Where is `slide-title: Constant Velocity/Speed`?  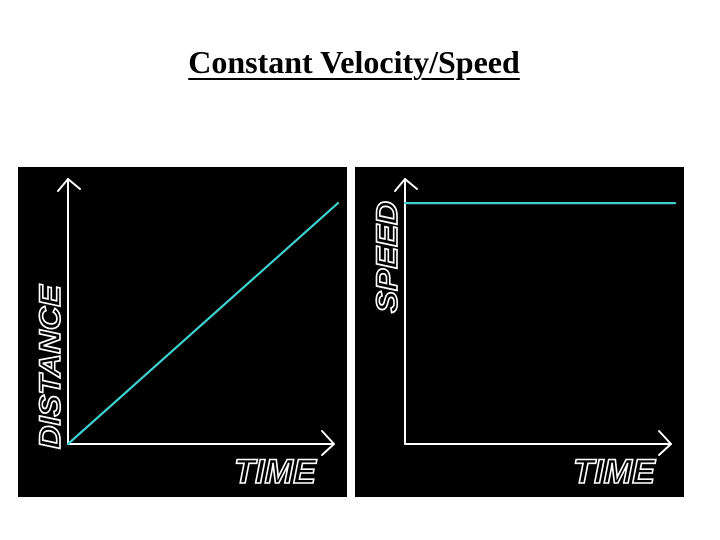
slide-title: Constant Velocity/Speed is located at coordinates (354, 62).